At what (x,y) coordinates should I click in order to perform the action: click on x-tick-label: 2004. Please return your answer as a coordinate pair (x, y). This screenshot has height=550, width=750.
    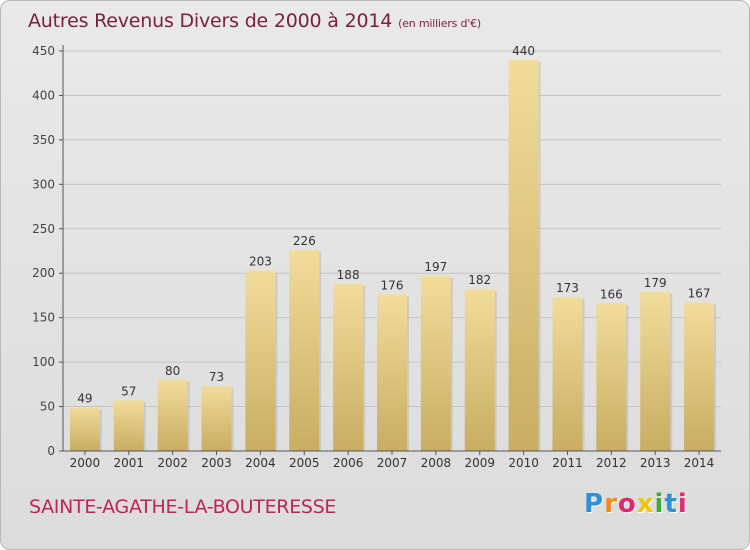
    Looking at the image, I should click on (260, 463).